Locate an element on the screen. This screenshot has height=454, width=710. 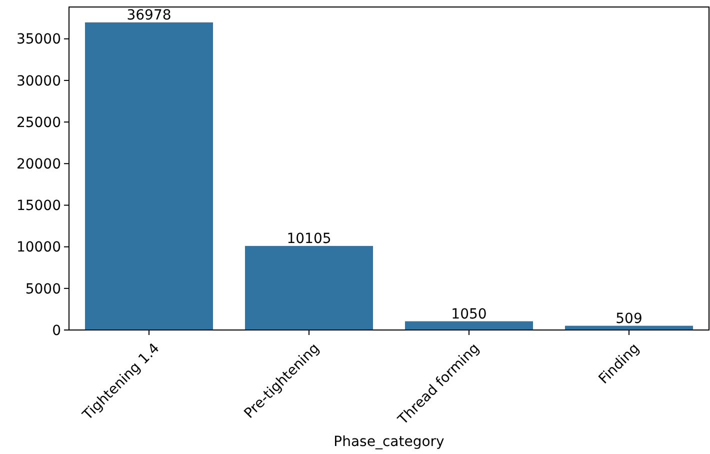
data-label: 1050 is located at coordinates (469, 314).